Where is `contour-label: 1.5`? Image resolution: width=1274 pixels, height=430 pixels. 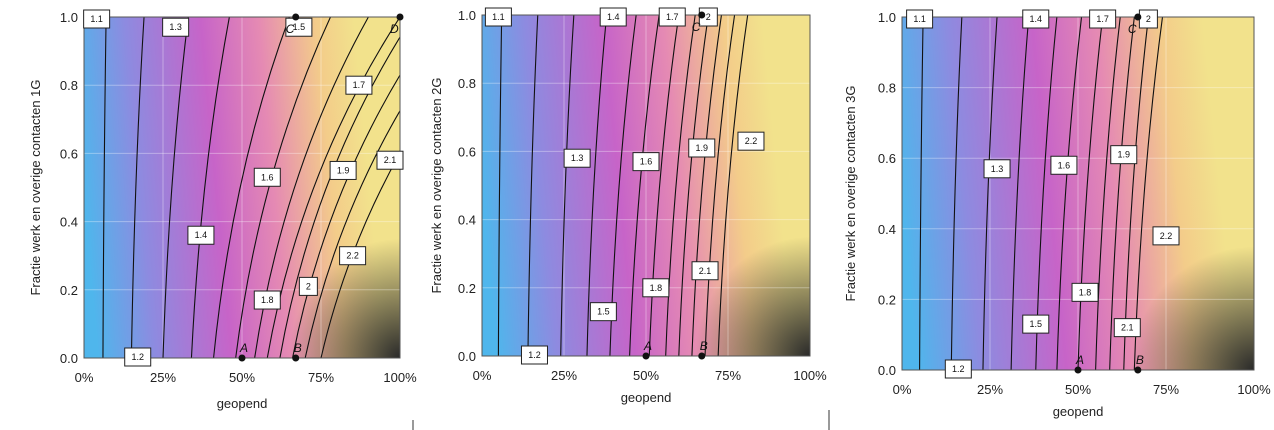 contour-label: 1.5 is located at coordinates (299, 27).